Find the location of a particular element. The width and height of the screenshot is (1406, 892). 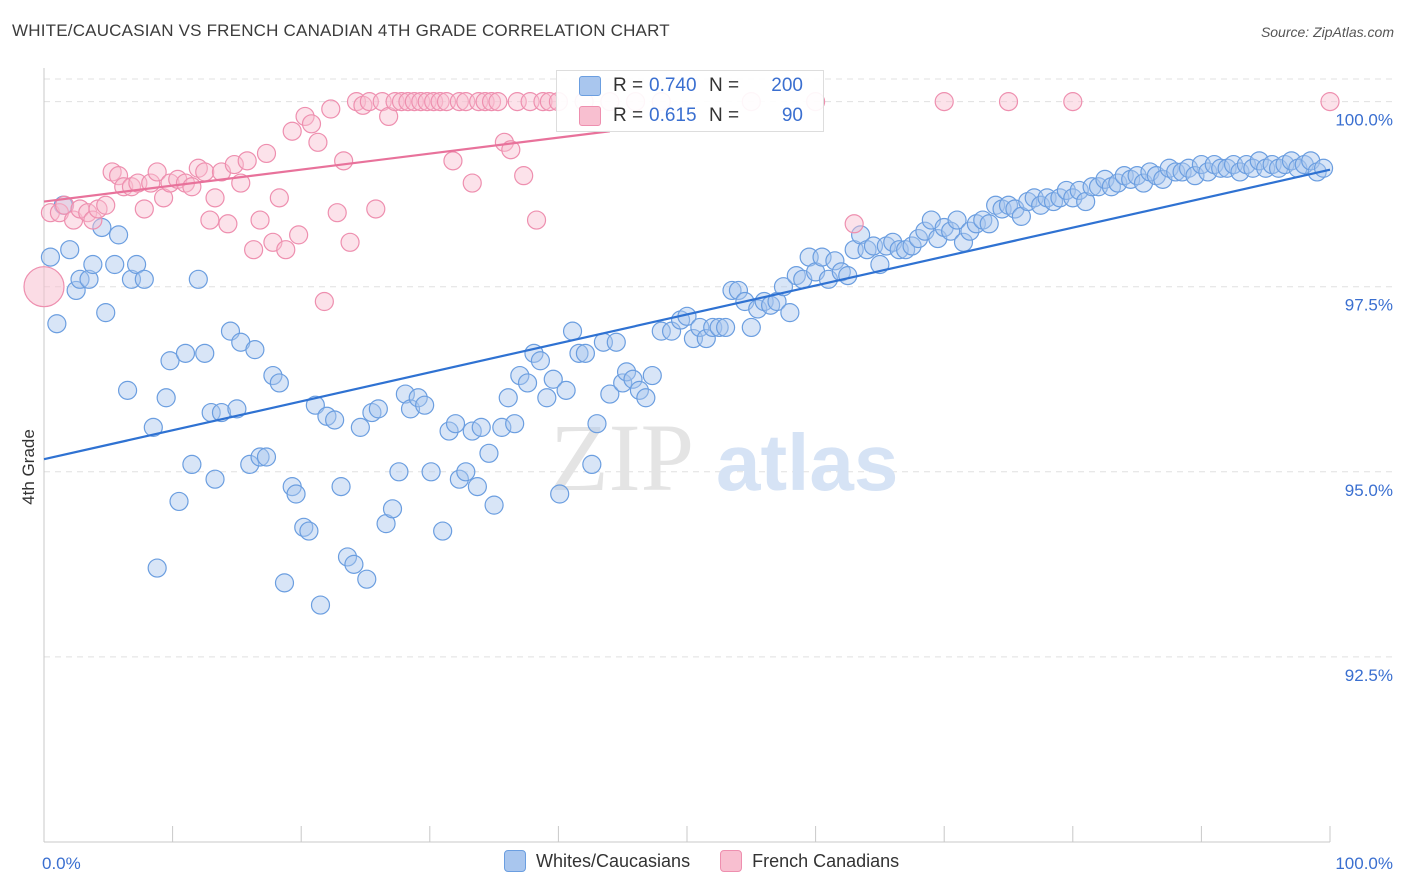

stats-box: R = 0.740 N = 200 R = 0.615 N = 90 is located at coordinates (690, 101).